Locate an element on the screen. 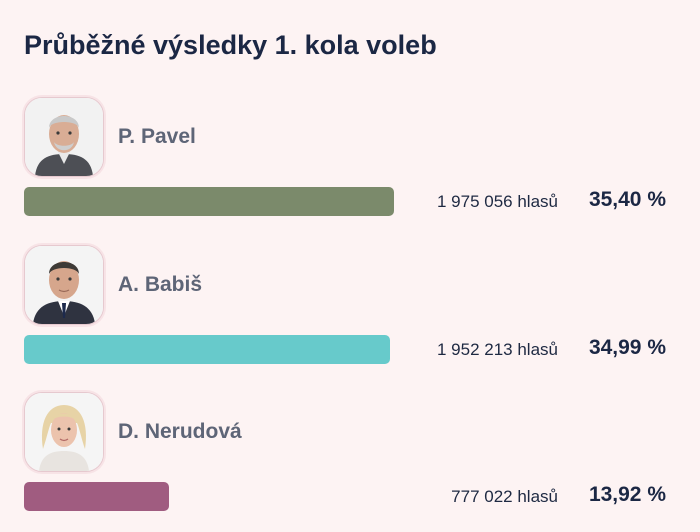 This screenshot has height=532, width=700. candidate-photo-babis is located at coordinates (64, 285).